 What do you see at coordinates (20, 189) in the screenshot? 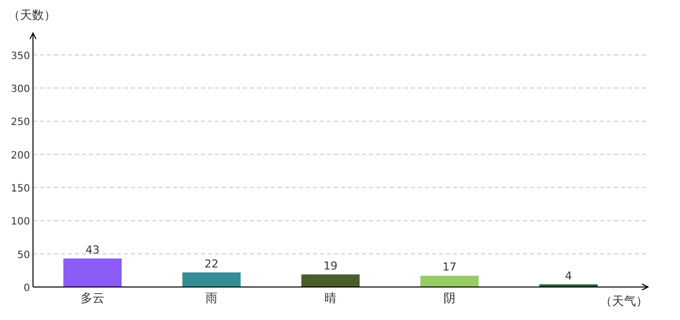
I see `y-tick-label: 150` at bounding box center [20, 189].